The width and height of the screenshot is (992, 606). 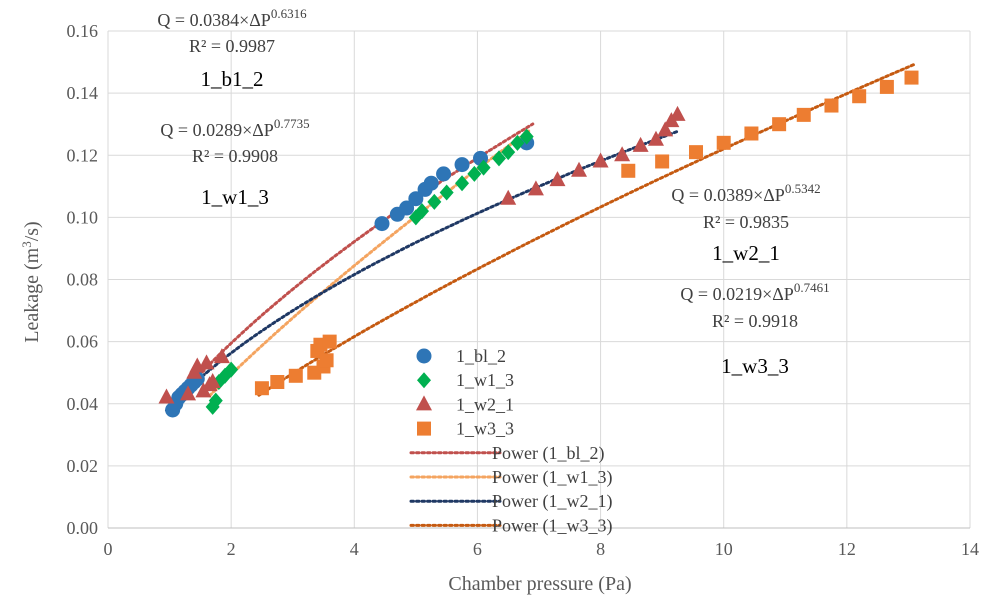 I want to click on legend-label: 1_bl_2, so click(x=481, y=356).